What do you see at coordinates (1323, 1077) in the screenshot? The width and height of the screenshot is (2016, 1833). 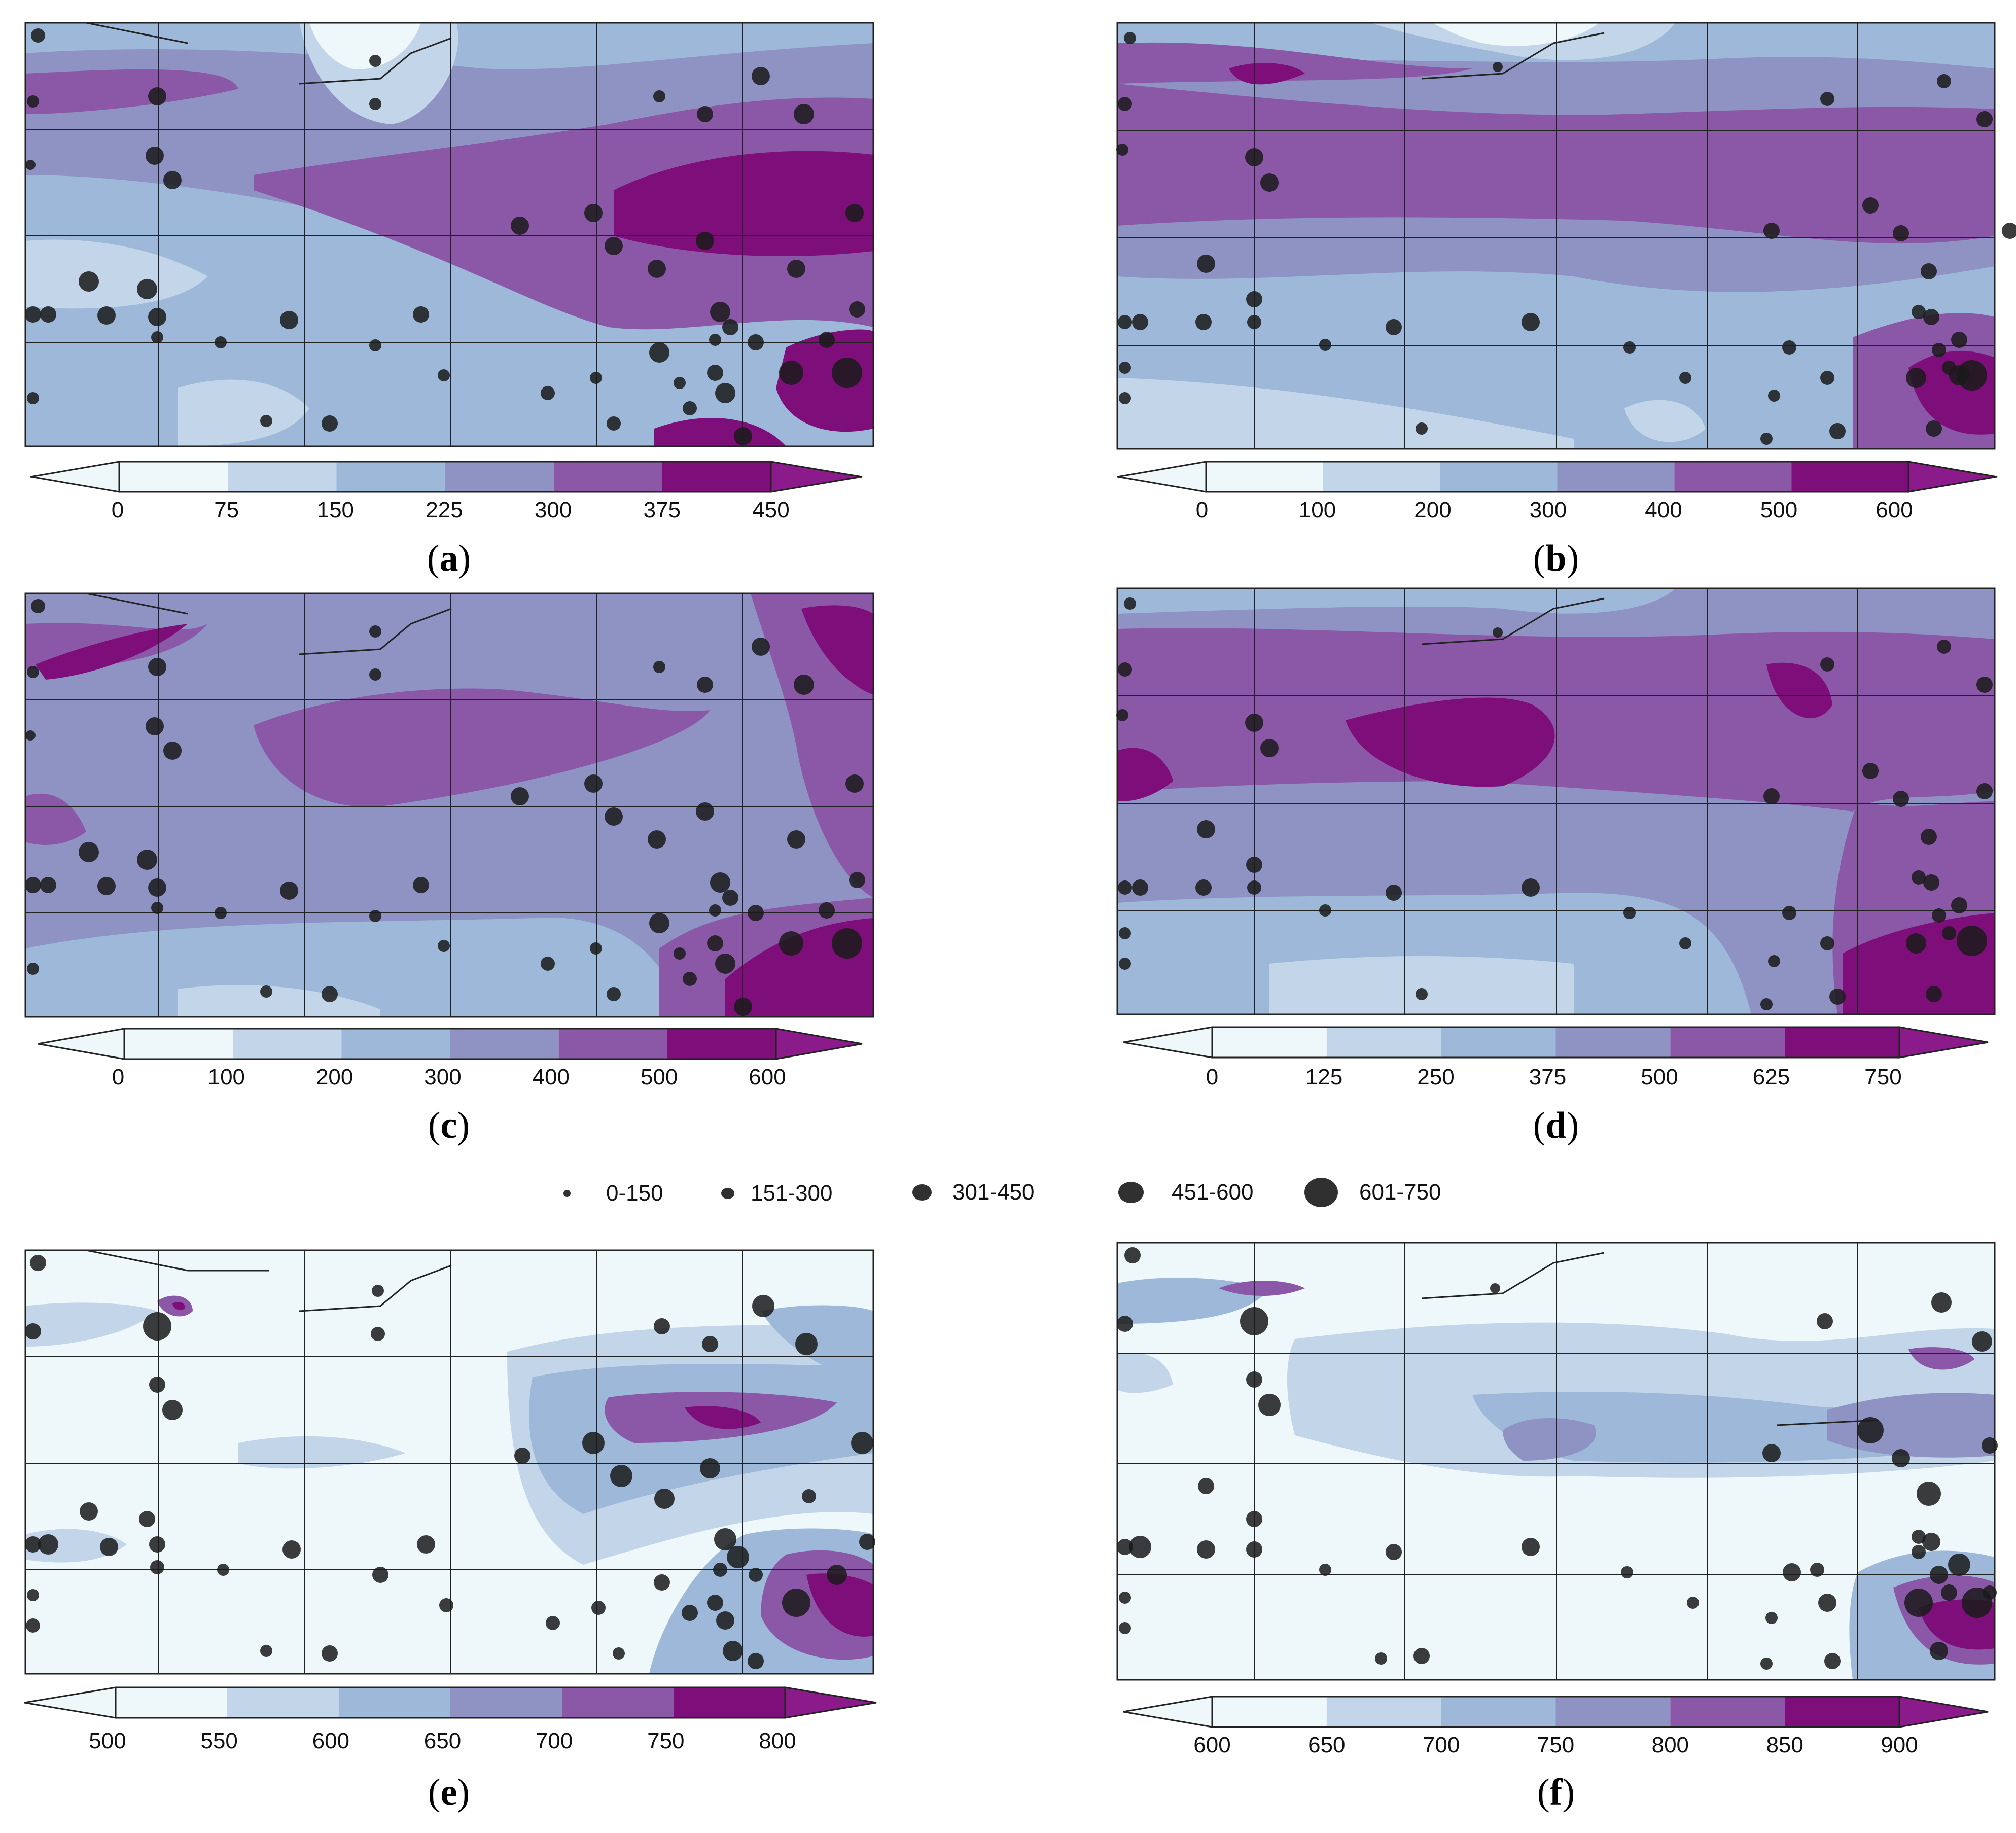 I see `colorbar-tick-label: 125` at bounding box center [1323, 1077].